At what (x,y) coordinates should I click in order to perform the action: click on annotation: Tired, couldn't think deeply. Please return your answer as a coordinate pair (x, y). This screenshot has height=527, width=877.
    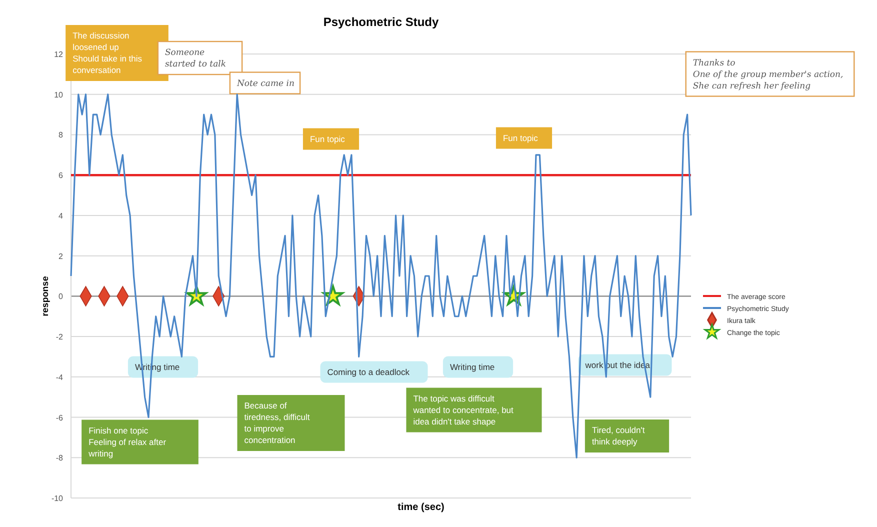
    Looking at the image, I should click on (619, 435).